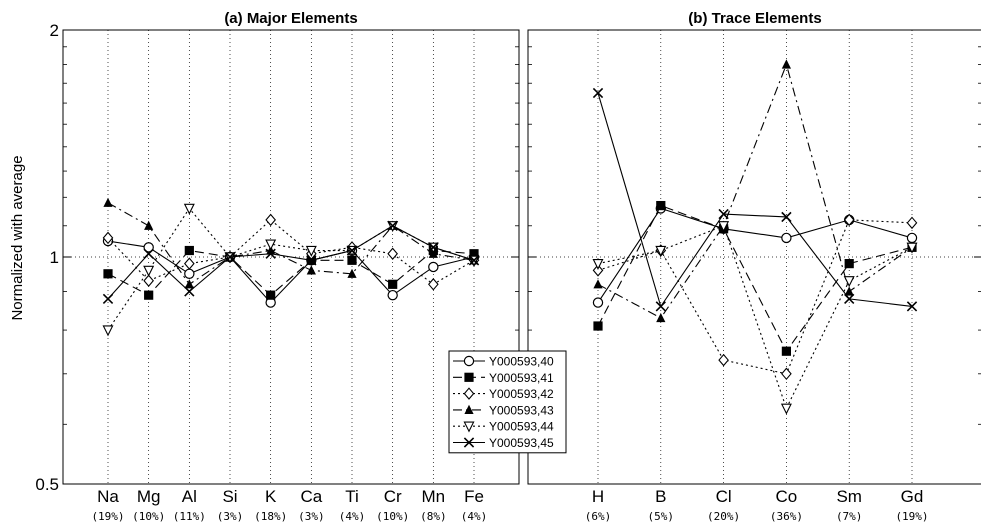 The height and width of the screenshot is (528, 981). I want to click on x-tick-sublabel: (8%), so click(433, 516).